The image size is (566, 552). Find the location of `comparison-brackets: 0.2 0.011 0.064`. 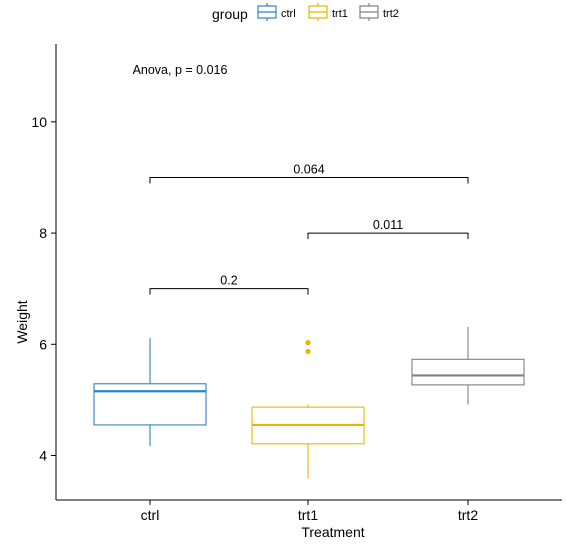

comparison-brackets: 0.2 0.011 0.064 is located at coordinates (309, 228).